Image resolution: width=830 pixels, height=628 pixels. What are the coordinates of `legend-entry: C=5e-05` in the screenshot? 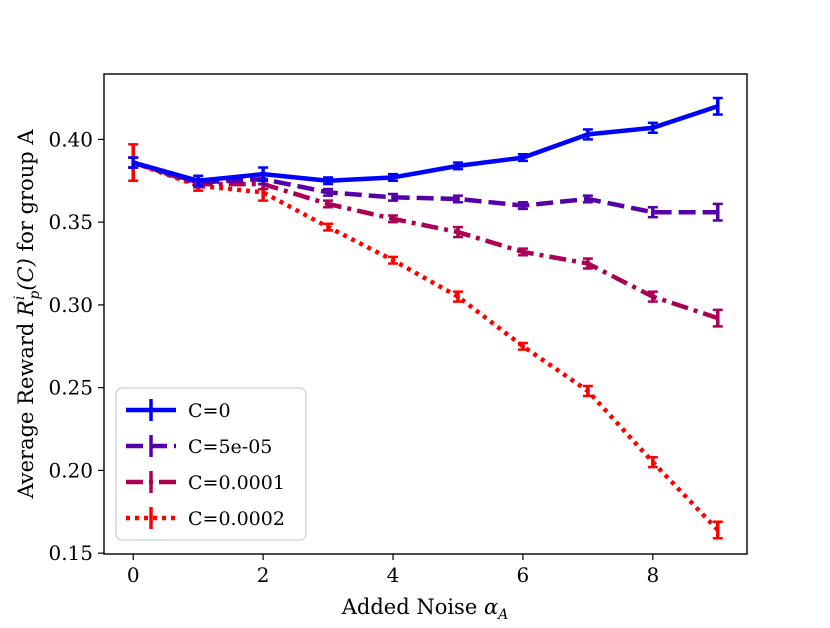 It's located at (199, 446).